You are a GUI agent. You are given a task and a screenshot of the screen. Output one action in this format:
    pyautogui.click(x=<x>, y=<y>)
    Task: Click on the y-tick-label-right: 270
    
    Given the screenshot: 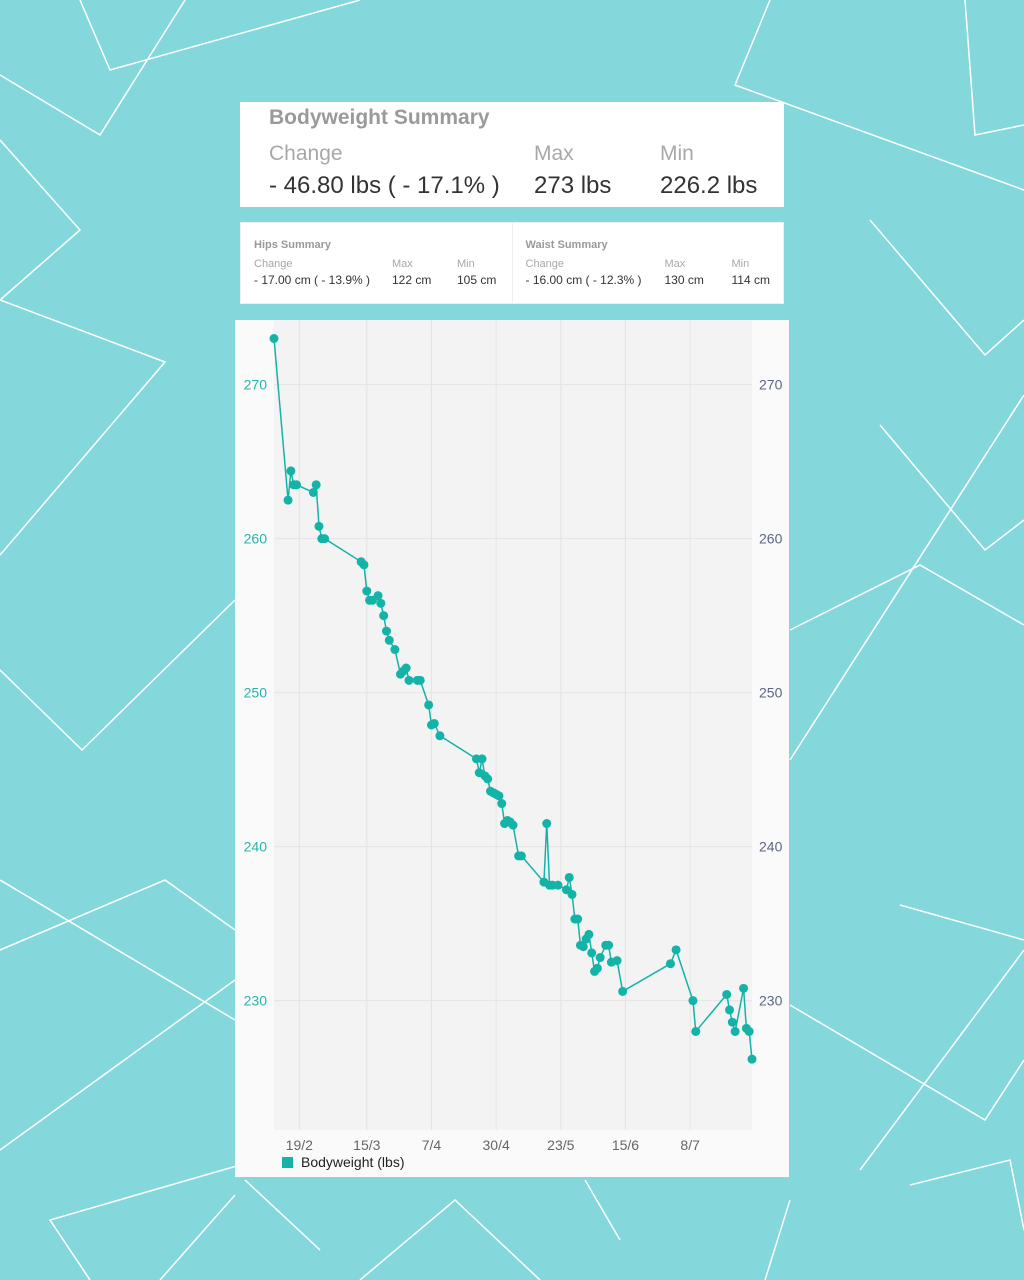 What is the action you would take?
    pyautogui.click(x=771, y=385)
    